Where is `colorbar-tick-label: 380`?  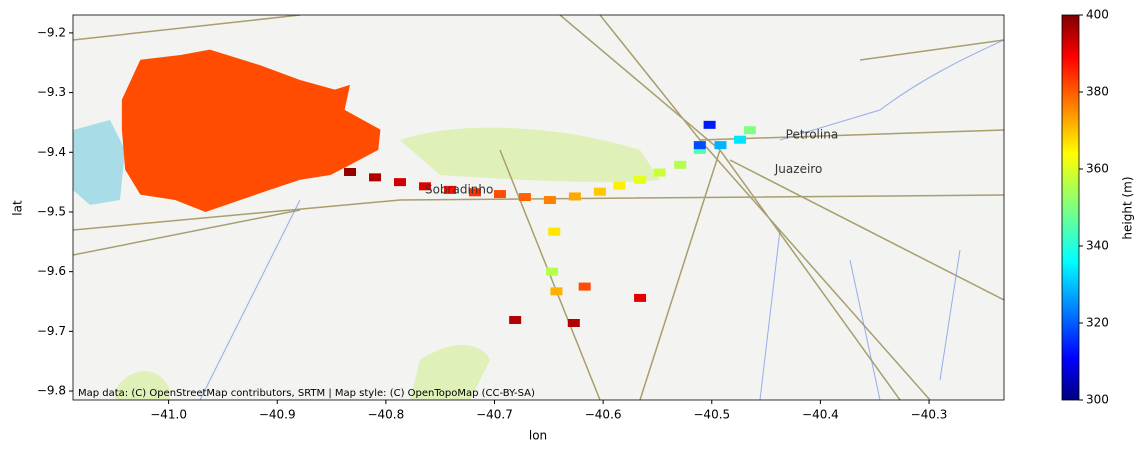
colorbar-tick-label: 380 is located at coordinates (1097, 92).